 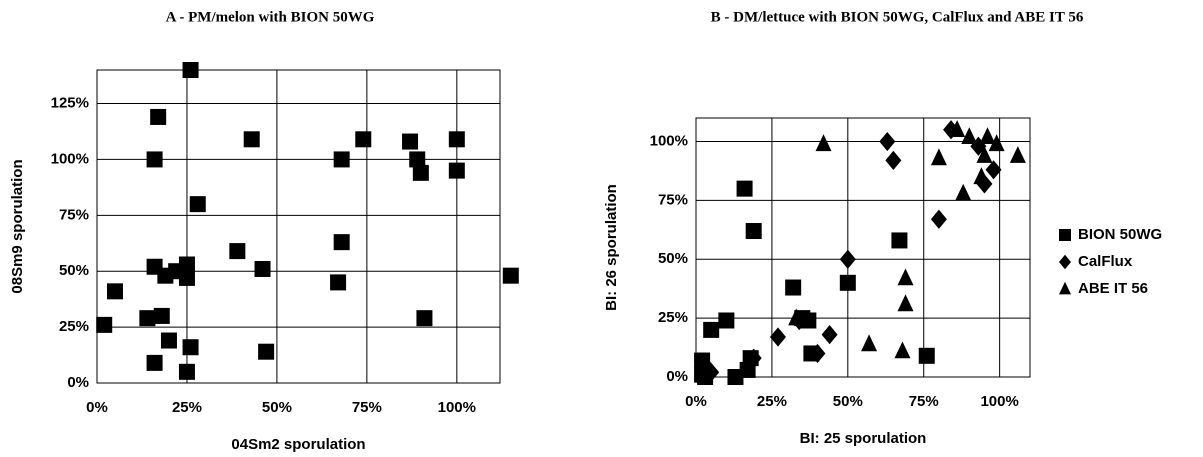 What do you see at coordinates (863, 438) in the screenshot?
I see `x-axis-label: BI: 25 sporulation` at bounding box center [863, 438].